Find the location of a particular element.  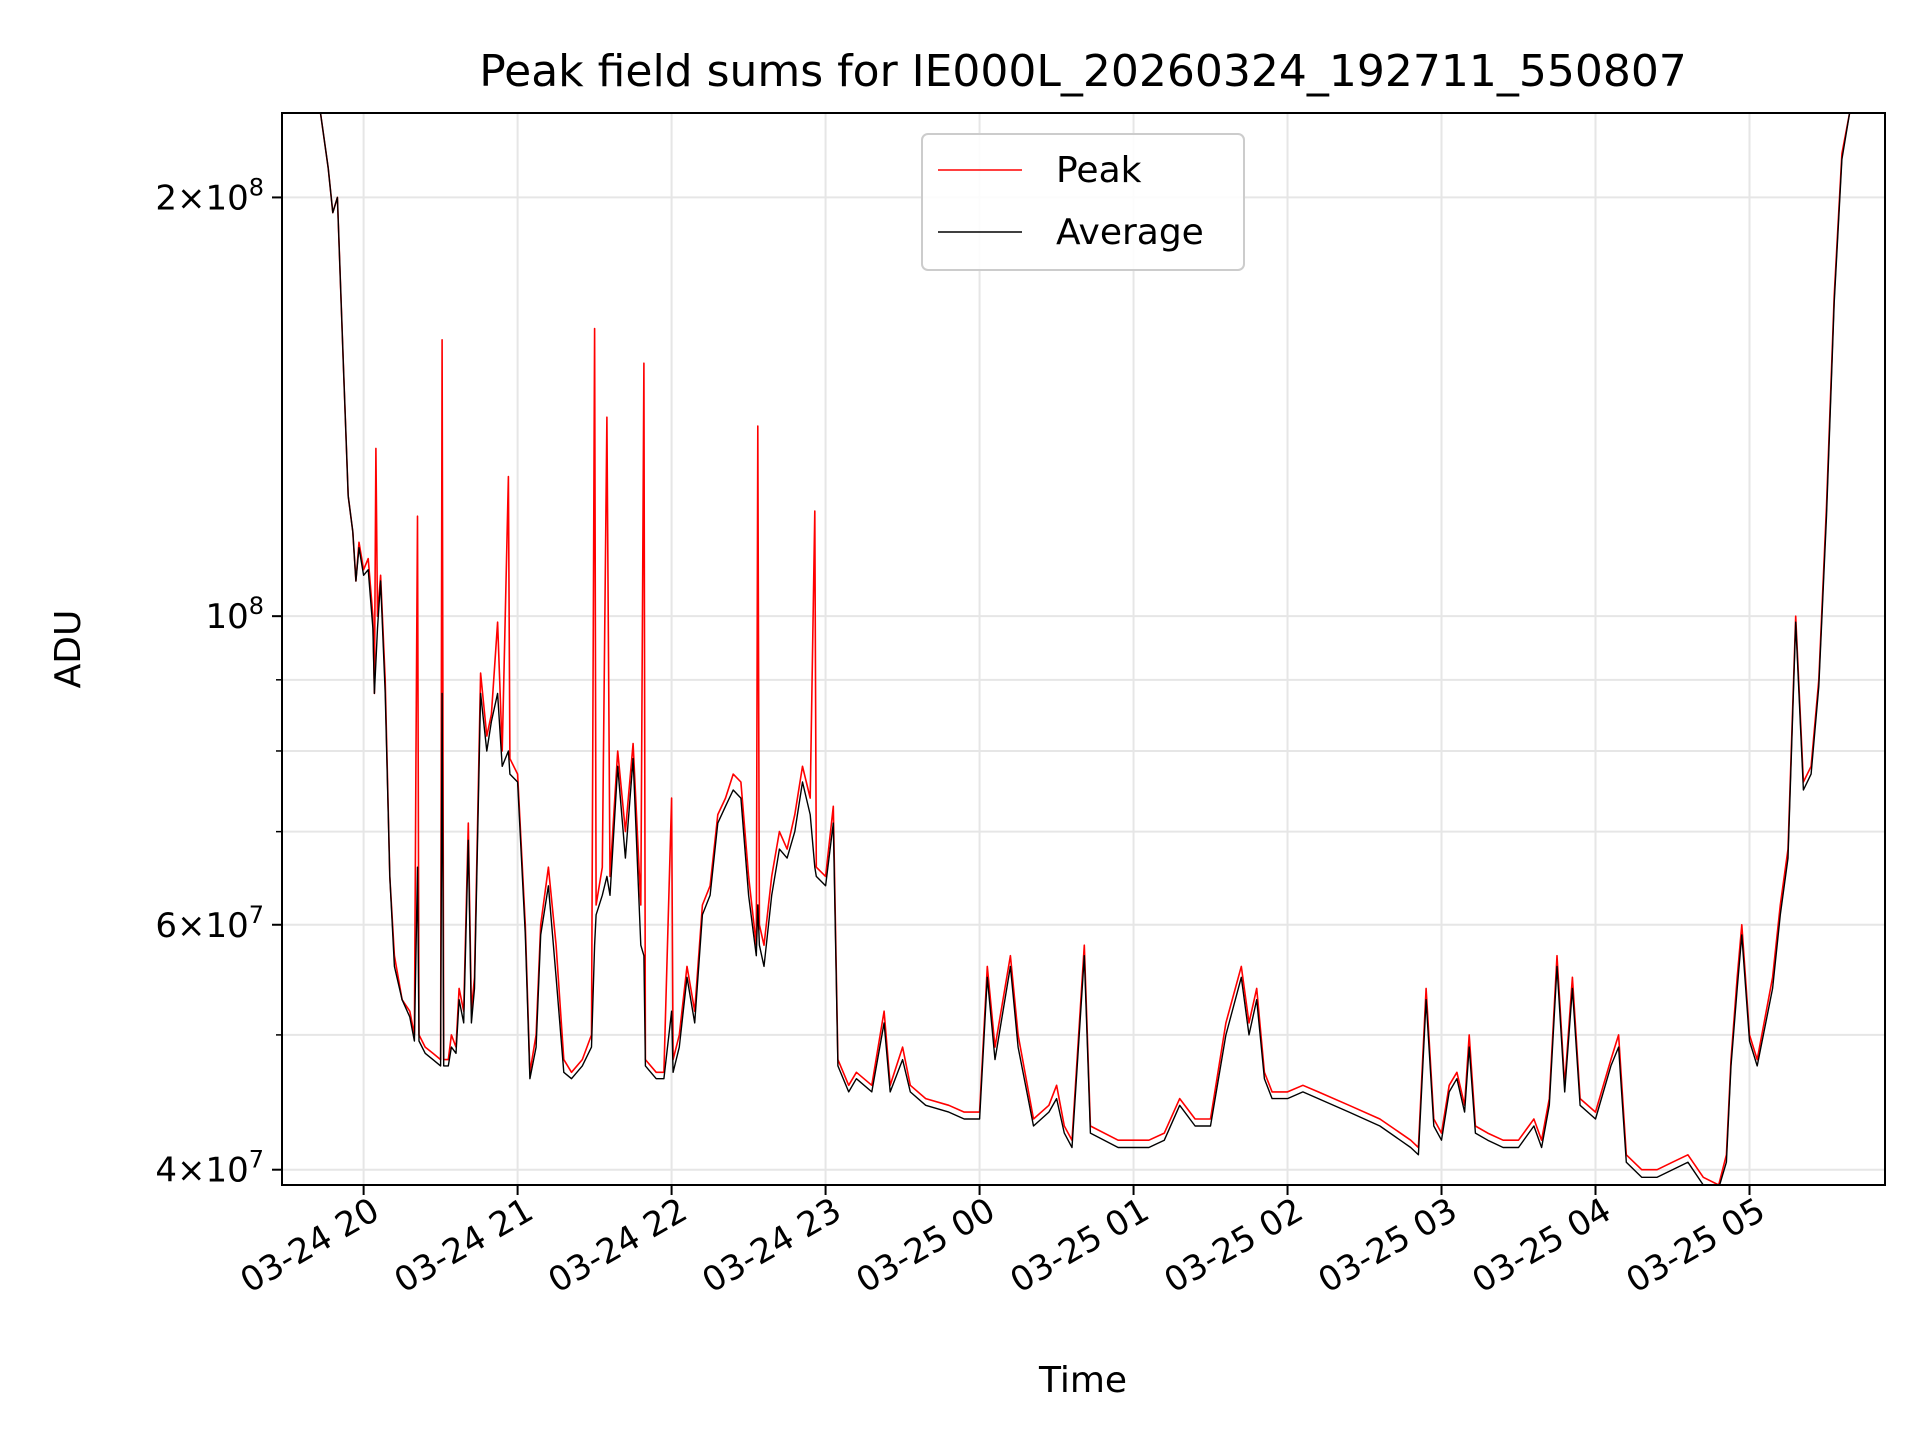

legend-label-peak: Peak is located at coordinates (1099, 170).